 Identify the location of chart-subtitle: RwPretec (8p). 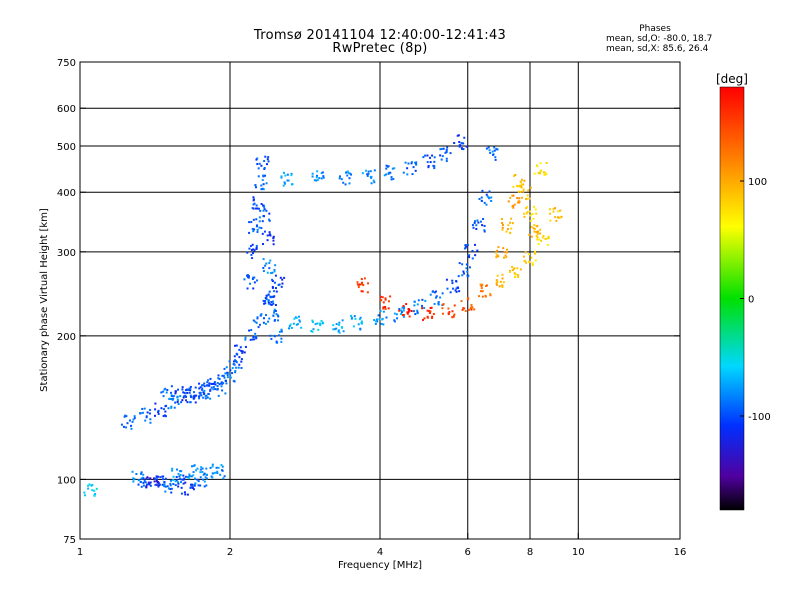
(380, 48).